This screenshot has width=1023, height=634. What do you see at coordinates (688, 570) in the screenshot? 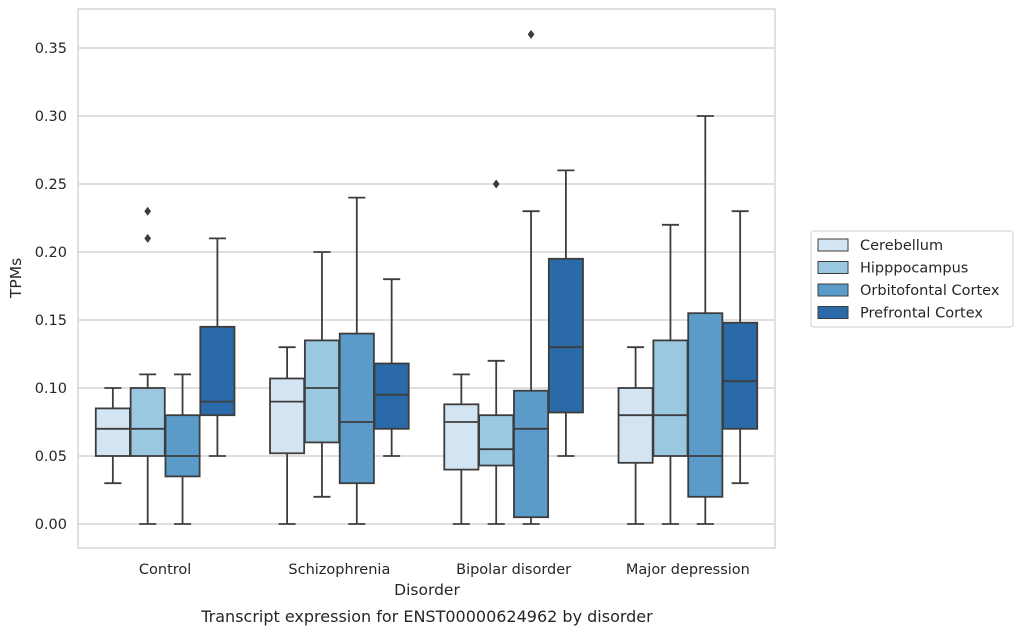
I see `x-tick-label: Major depression` at bounding box center [688, 570].